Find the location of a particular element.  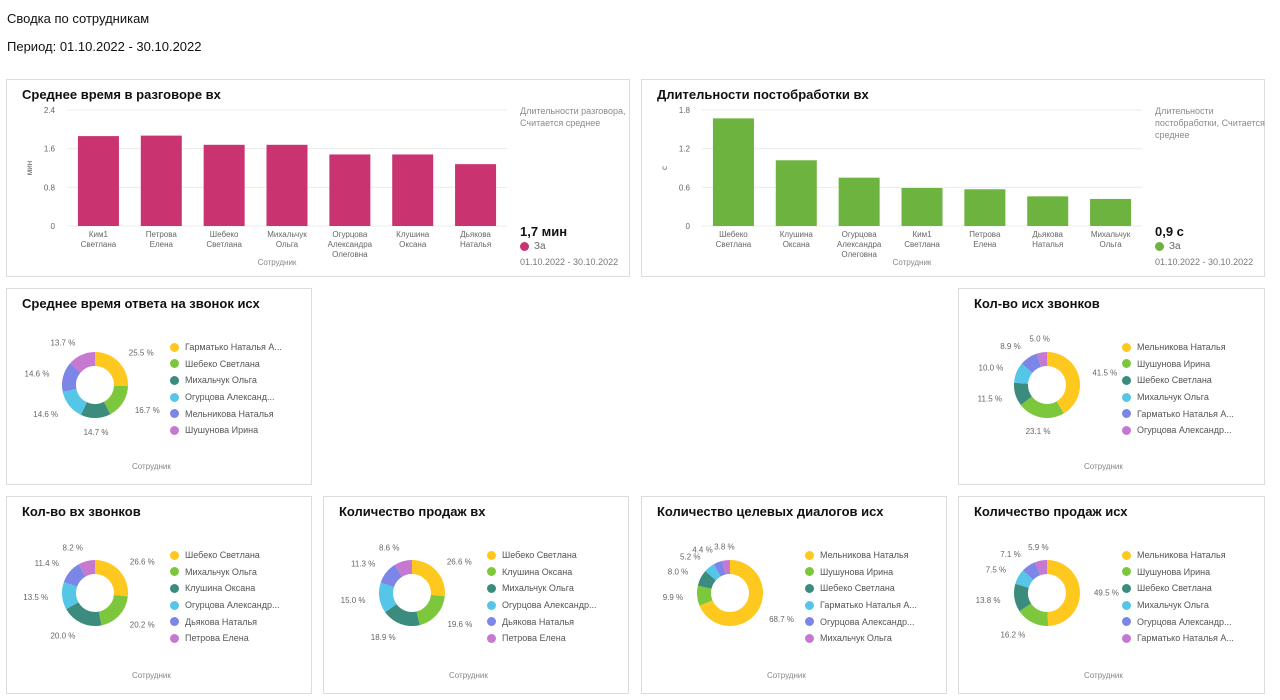

legend-label: Мельникова Наталья is located at coordinates (229, 413).